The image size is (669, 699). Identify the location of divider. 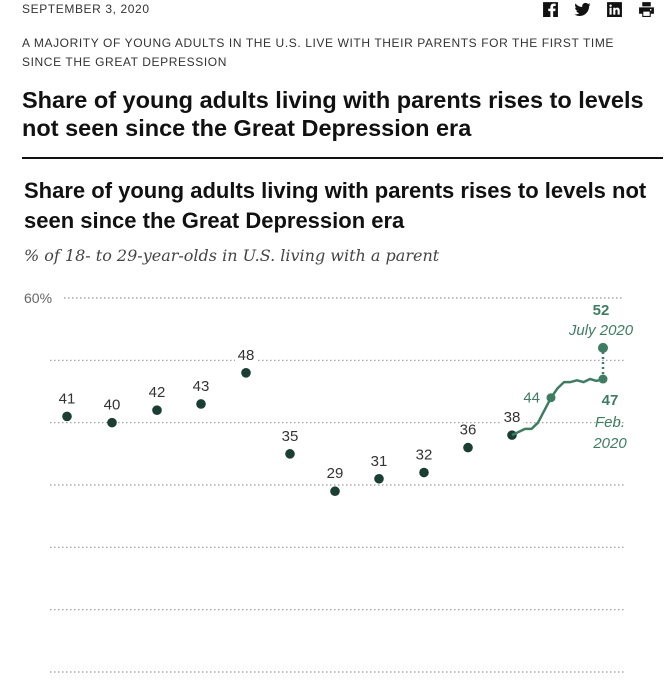
(342, 158).